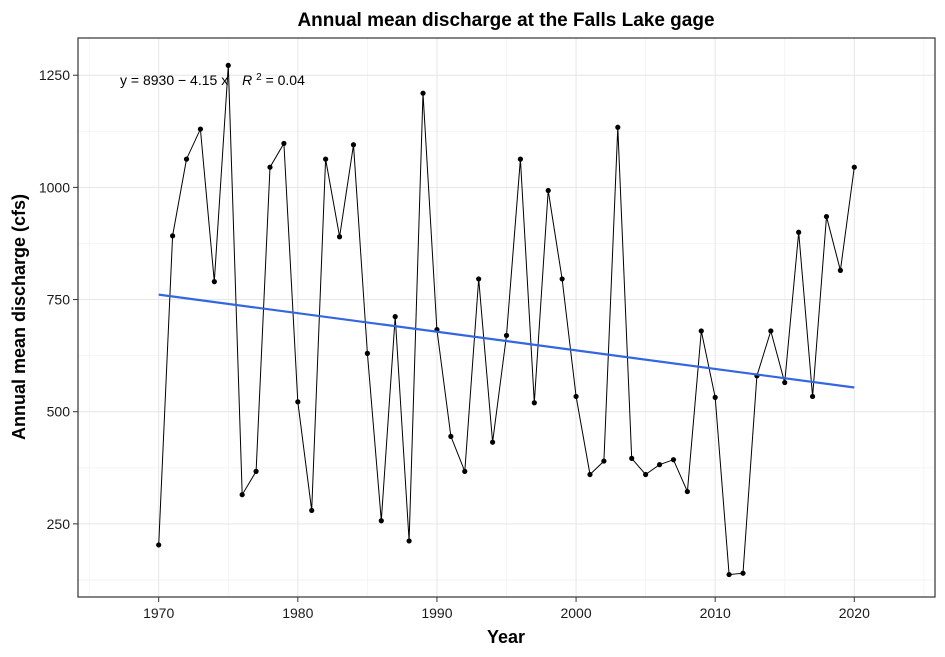 The height and width of the screenshot is (657, 945). Describe the element at coordinates (506, 637) in the screenshot. I see `x-axis-title: Year` at that location.